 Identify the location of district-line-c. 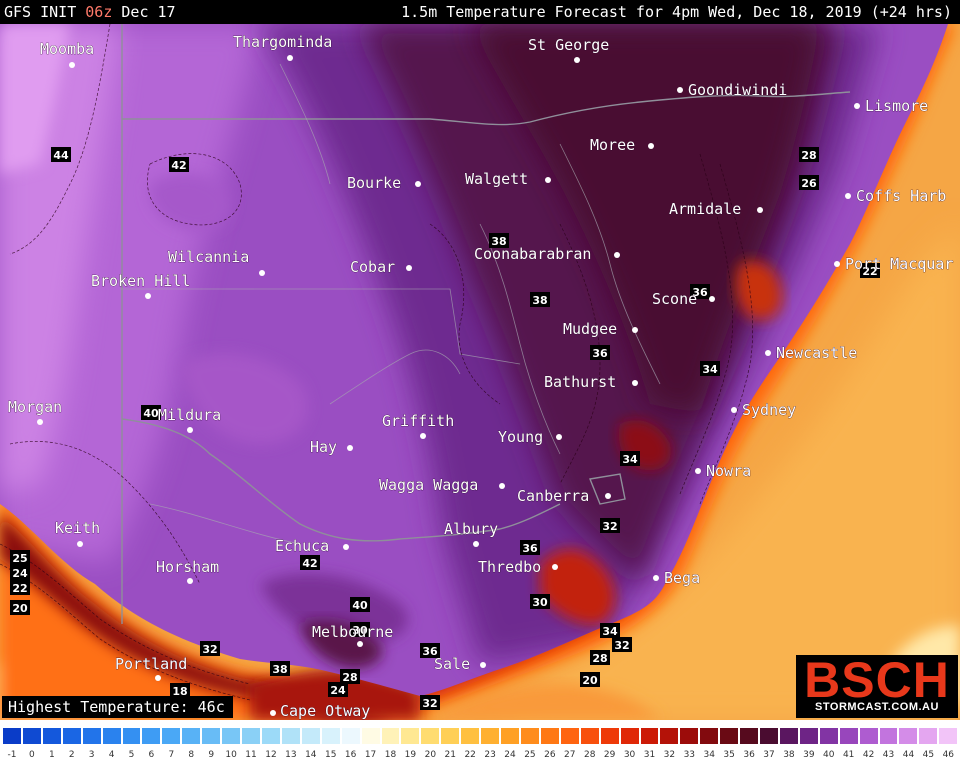
(610, 264).